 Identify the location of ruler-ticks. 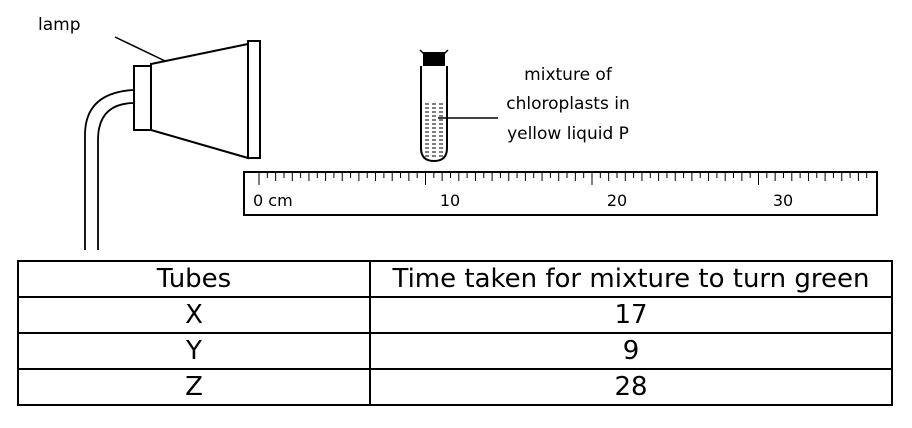
(563, 178).